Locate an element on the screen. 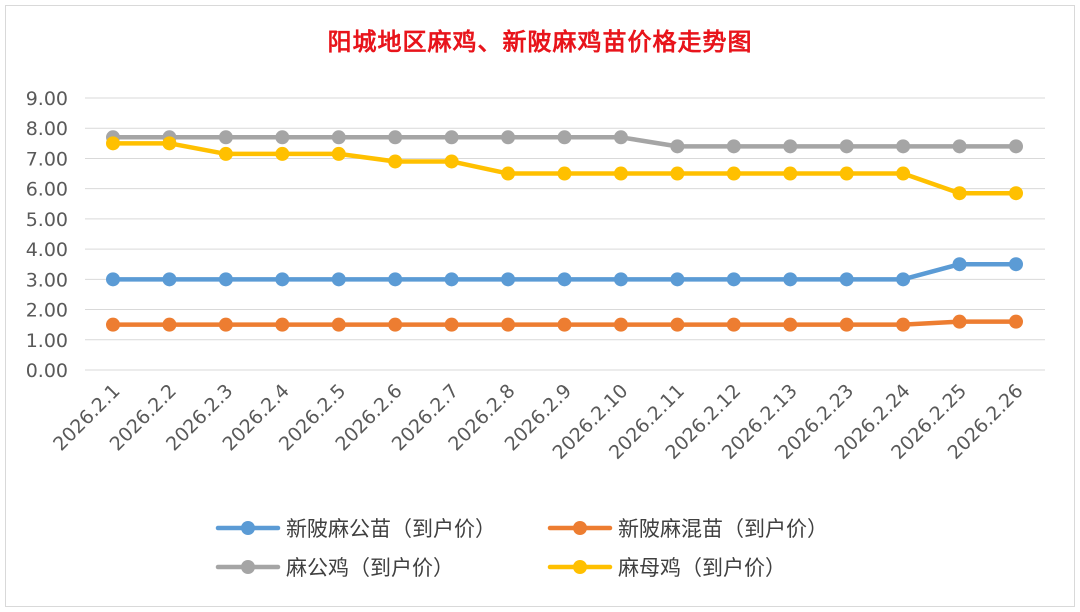 The image size is (1080, 612). y-tick-label: 0.00 is located at coordinates (47, 371).